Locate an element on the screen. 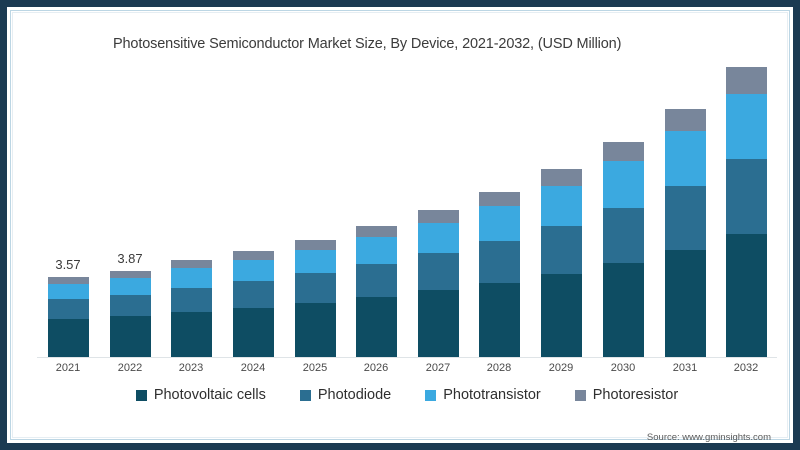 The width and height of the screenshot is (800, 450). legend-item-photodiode: Photodiode is located at coordinates (345, 395).